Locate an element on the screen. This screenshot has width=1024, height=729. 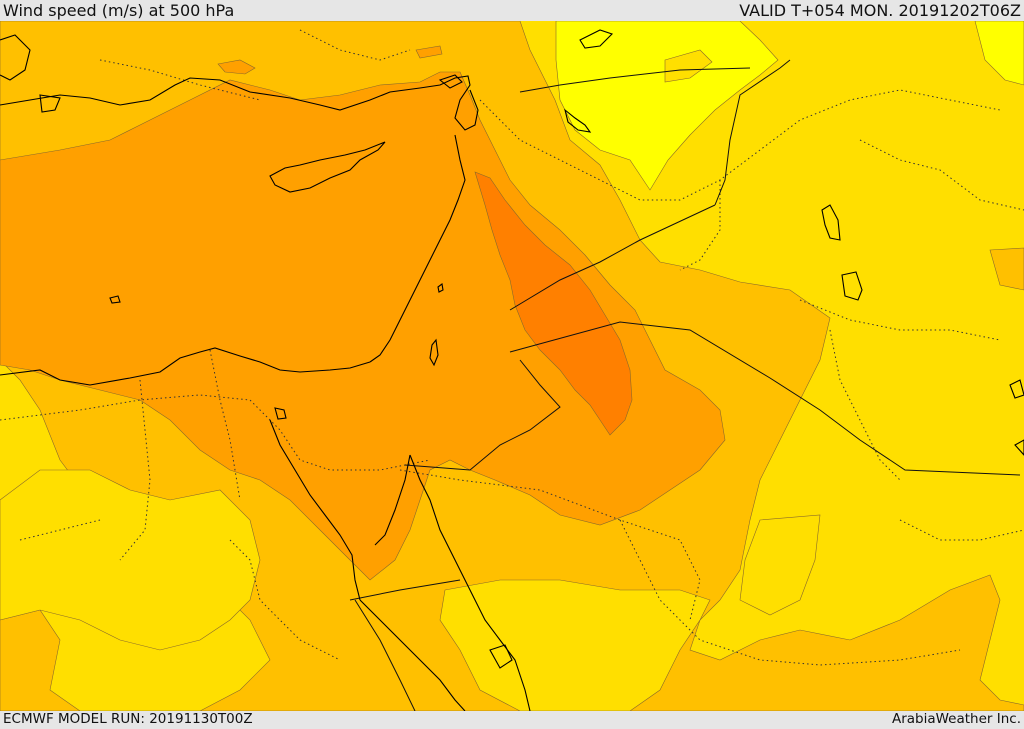
map-title: Wind speed (m/s) at 500 hPa is located at coordinates (119, 10).